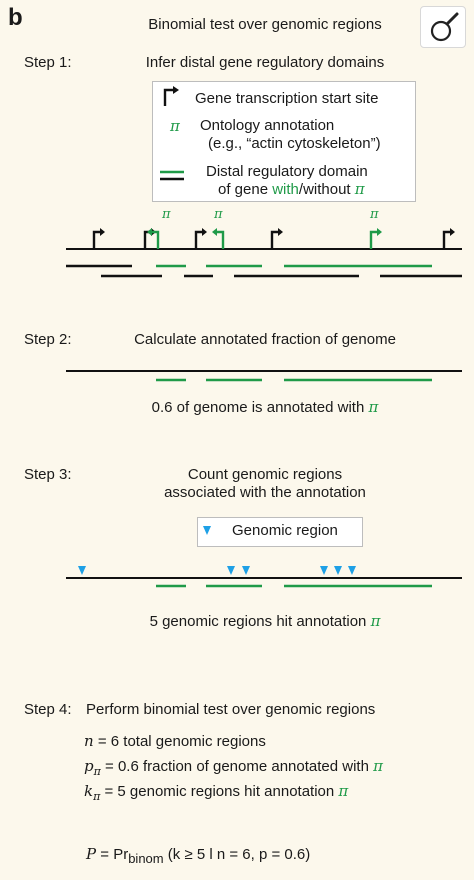  What do you see at coordinates (265, 621) in the screenshot?
I see `step3-caption: 5 genomic regions hit annotation π` at bounding box center [265, 621].